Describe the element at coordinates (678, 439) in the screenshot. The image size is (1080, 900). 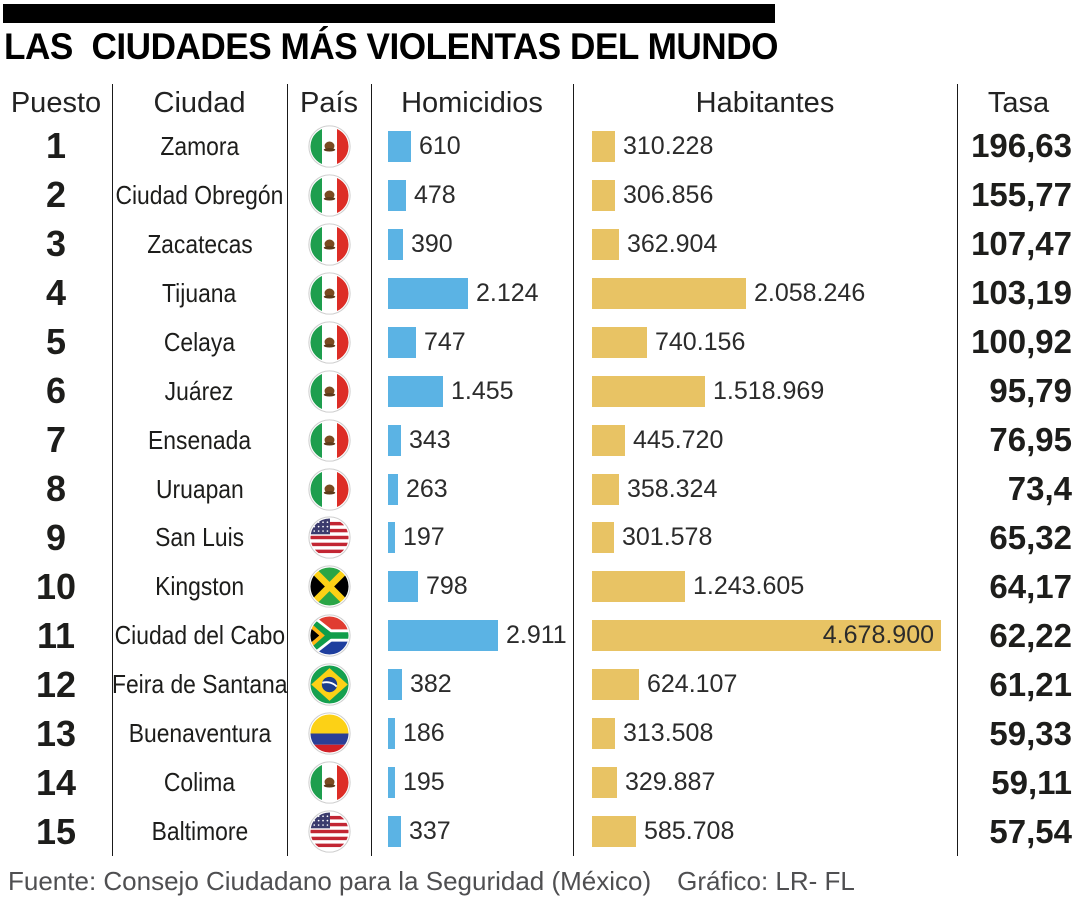
I see `inhabitants-value: 445.720` at that location.